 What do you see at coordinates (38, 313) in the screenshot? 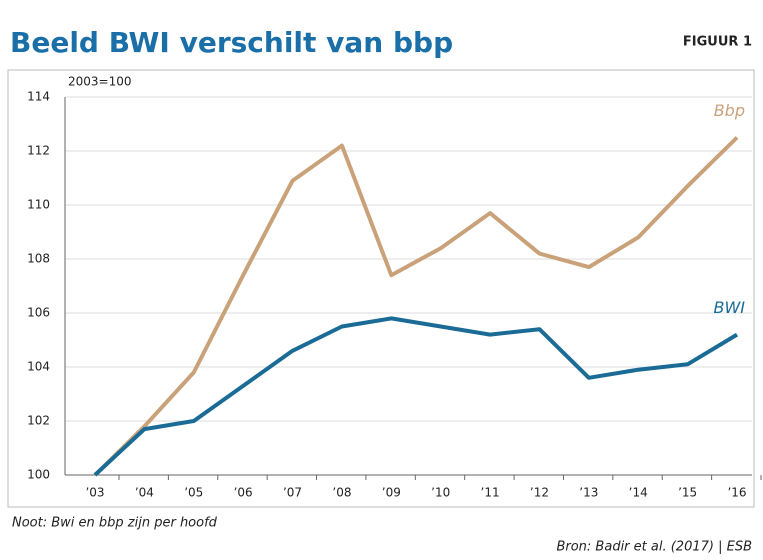
I see `y-tick-label: 106` at bounding box center [38, 313].